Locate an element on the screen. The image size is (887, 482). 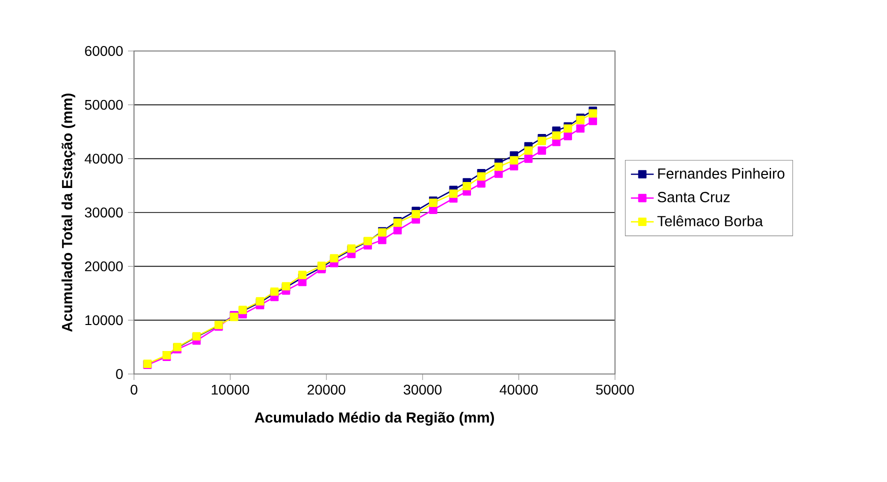
x-axis-title: Acumulado Médio da Região (mm) is located at coordinates (374, 419).